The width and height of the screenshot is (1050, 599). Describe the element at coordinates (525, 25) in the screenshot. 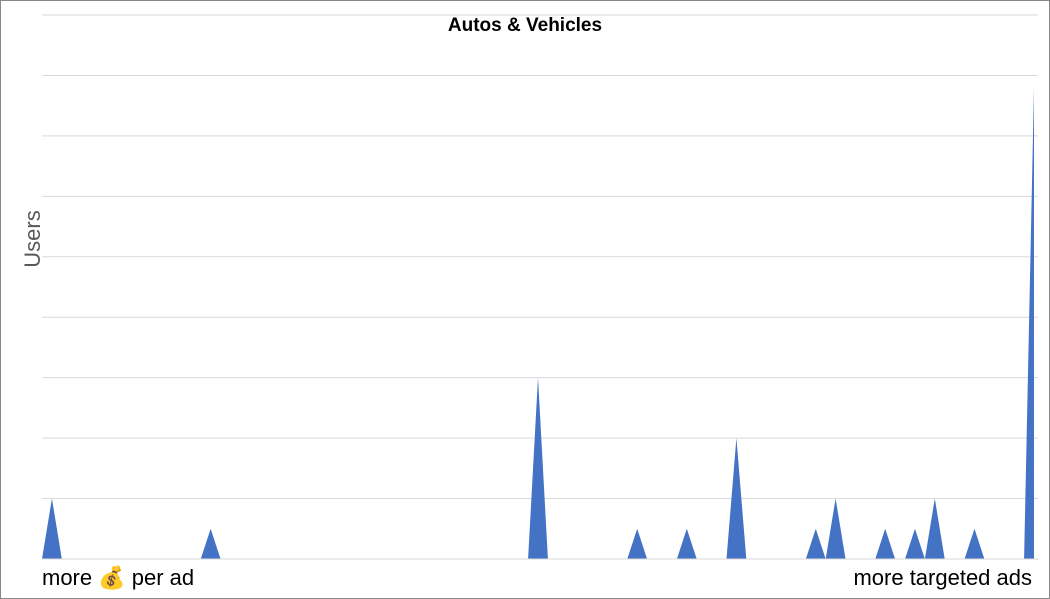

I see `chart-title: Autos & Vehicles` at that location.